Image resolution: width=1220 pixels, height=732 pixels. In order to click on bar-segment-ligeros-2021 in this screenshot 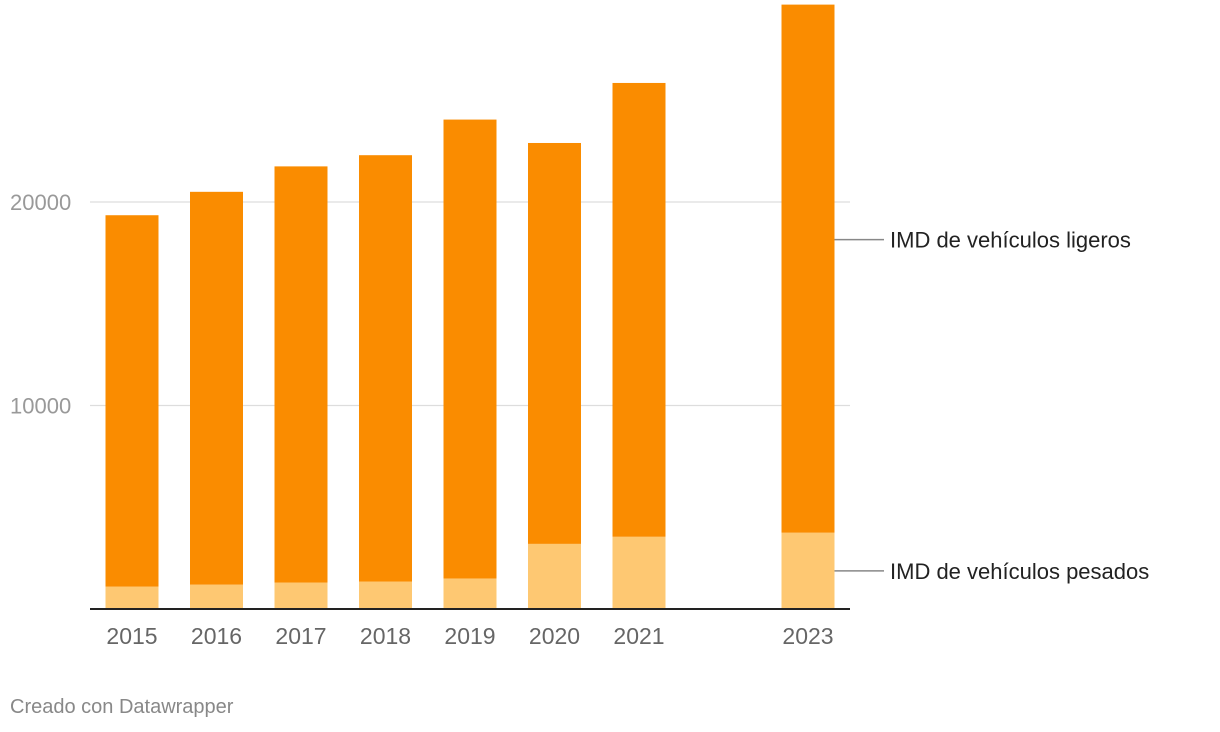, I will do `click(639, 309)`.